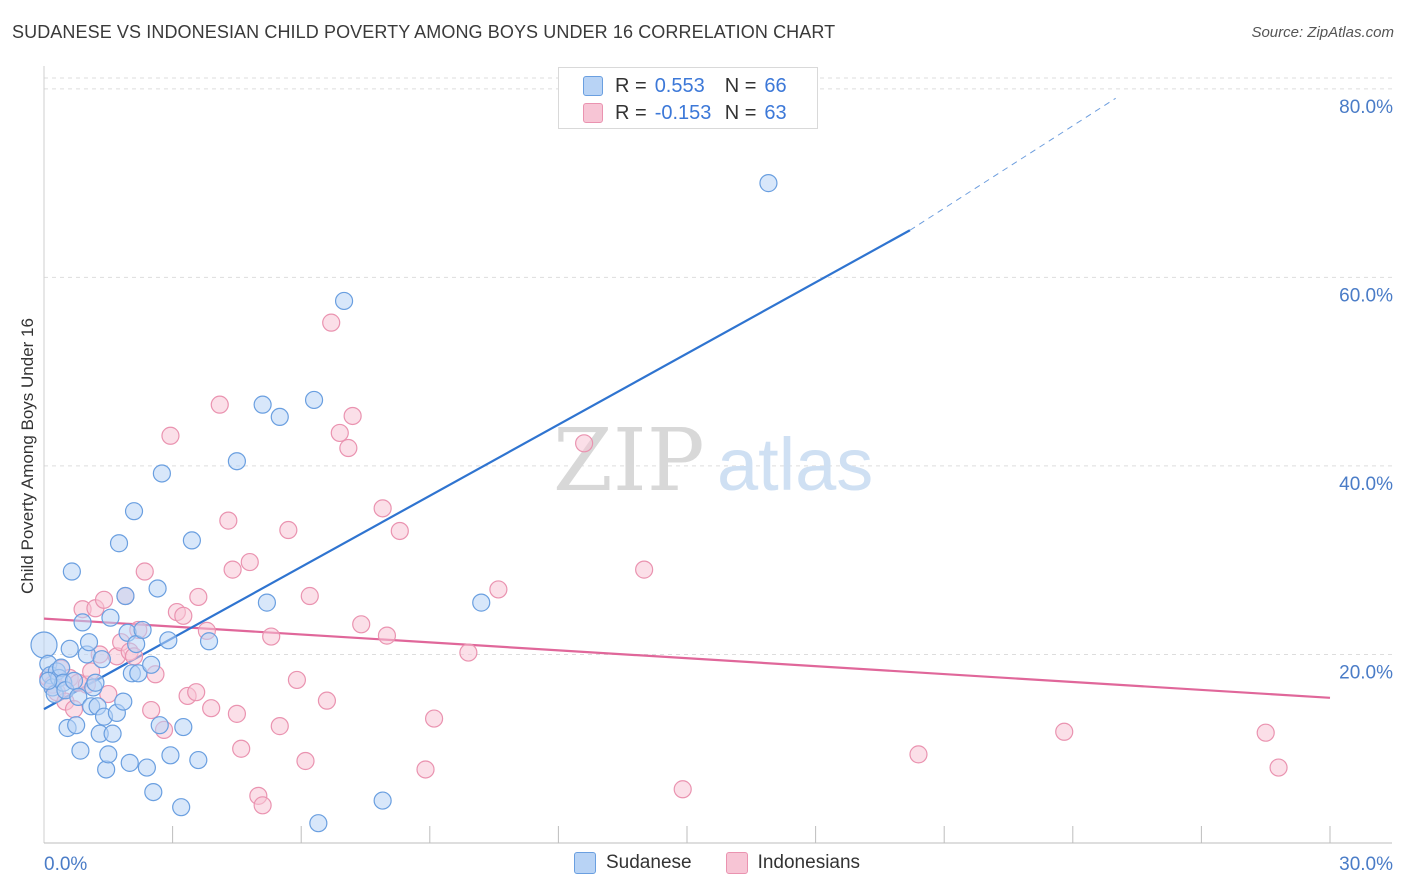 The height and width of the screenshot is (892, 1406). I want to click on y-tick-label: 60.0%, so click(1366, 295).